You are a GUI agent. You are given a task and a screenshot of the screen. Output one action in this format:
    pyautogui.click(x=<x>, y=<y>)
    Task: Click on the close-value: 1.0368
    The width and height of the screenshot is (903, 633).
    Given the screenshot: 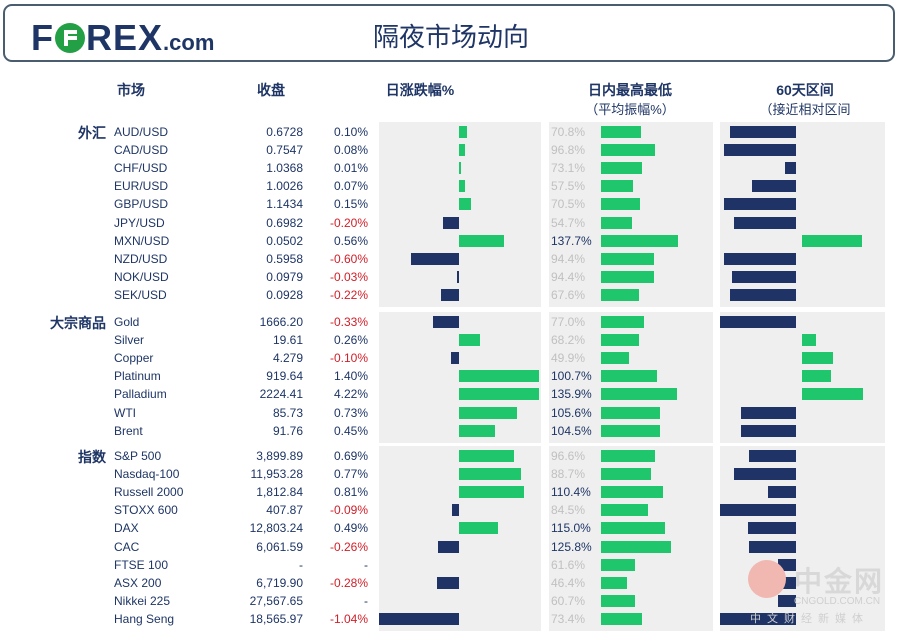 What is the action you would take?
    pyautogui.click(x=284, y=168)
    